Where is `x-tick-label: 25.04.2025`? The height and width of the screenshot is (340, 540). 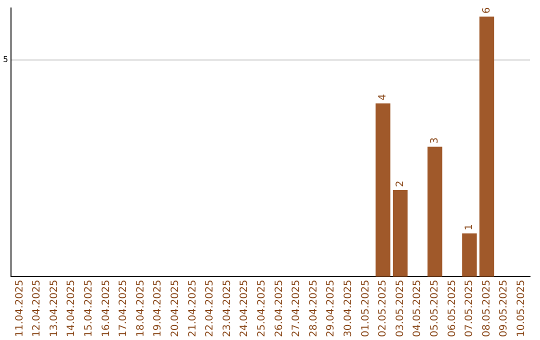
x-tick-label: 25.04.2025 is located at coordinates (262, 309).